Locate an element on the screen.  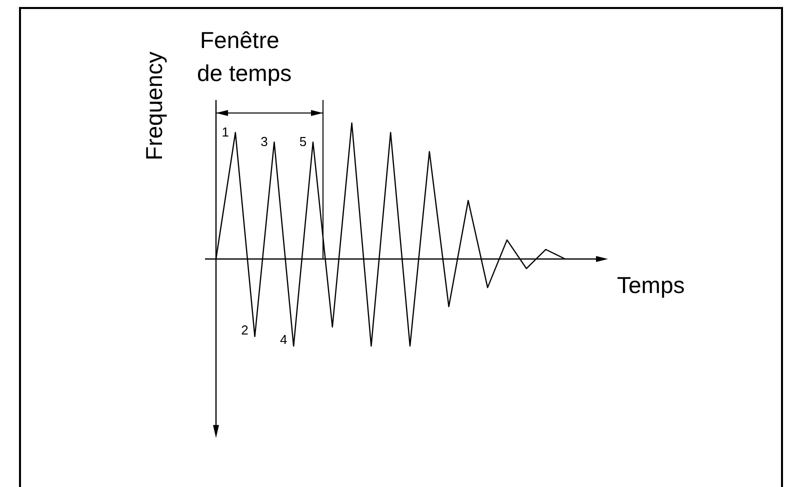
annotation: 2 is located at coordinates (244, 330).